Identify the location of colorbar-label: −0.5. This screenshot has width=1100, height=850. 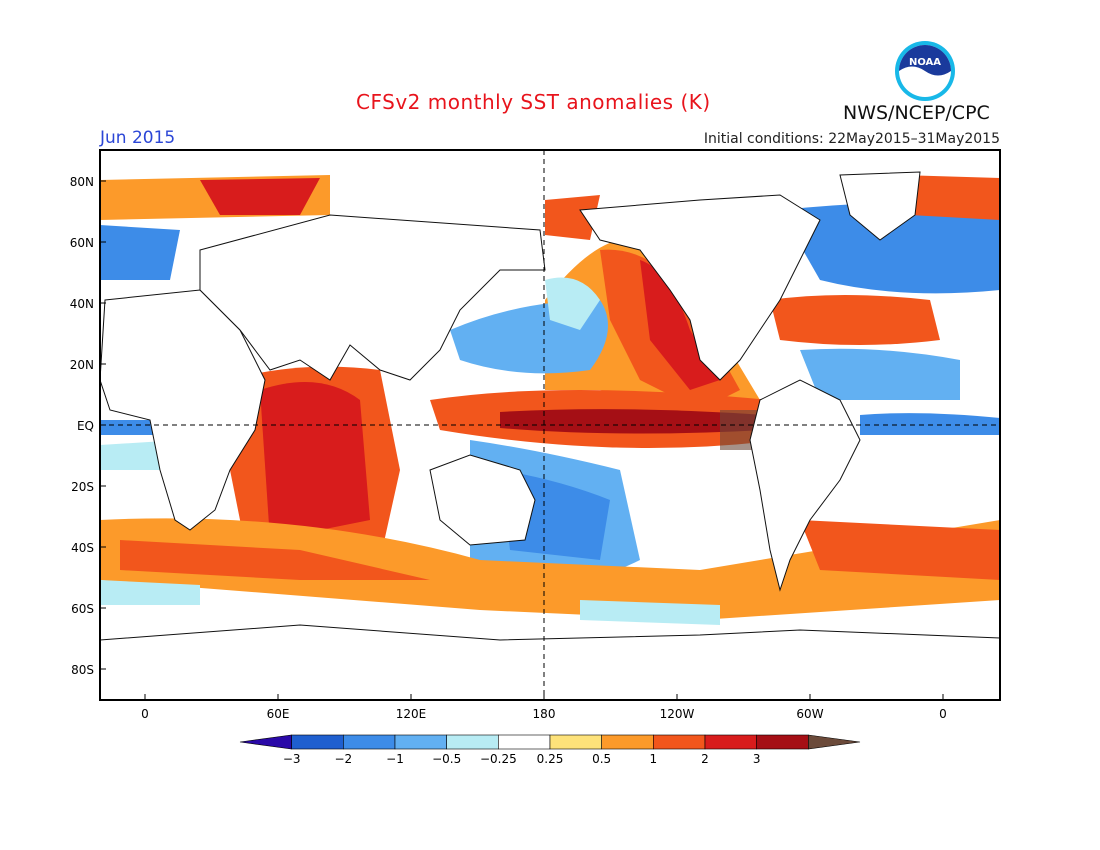
(446, 759).